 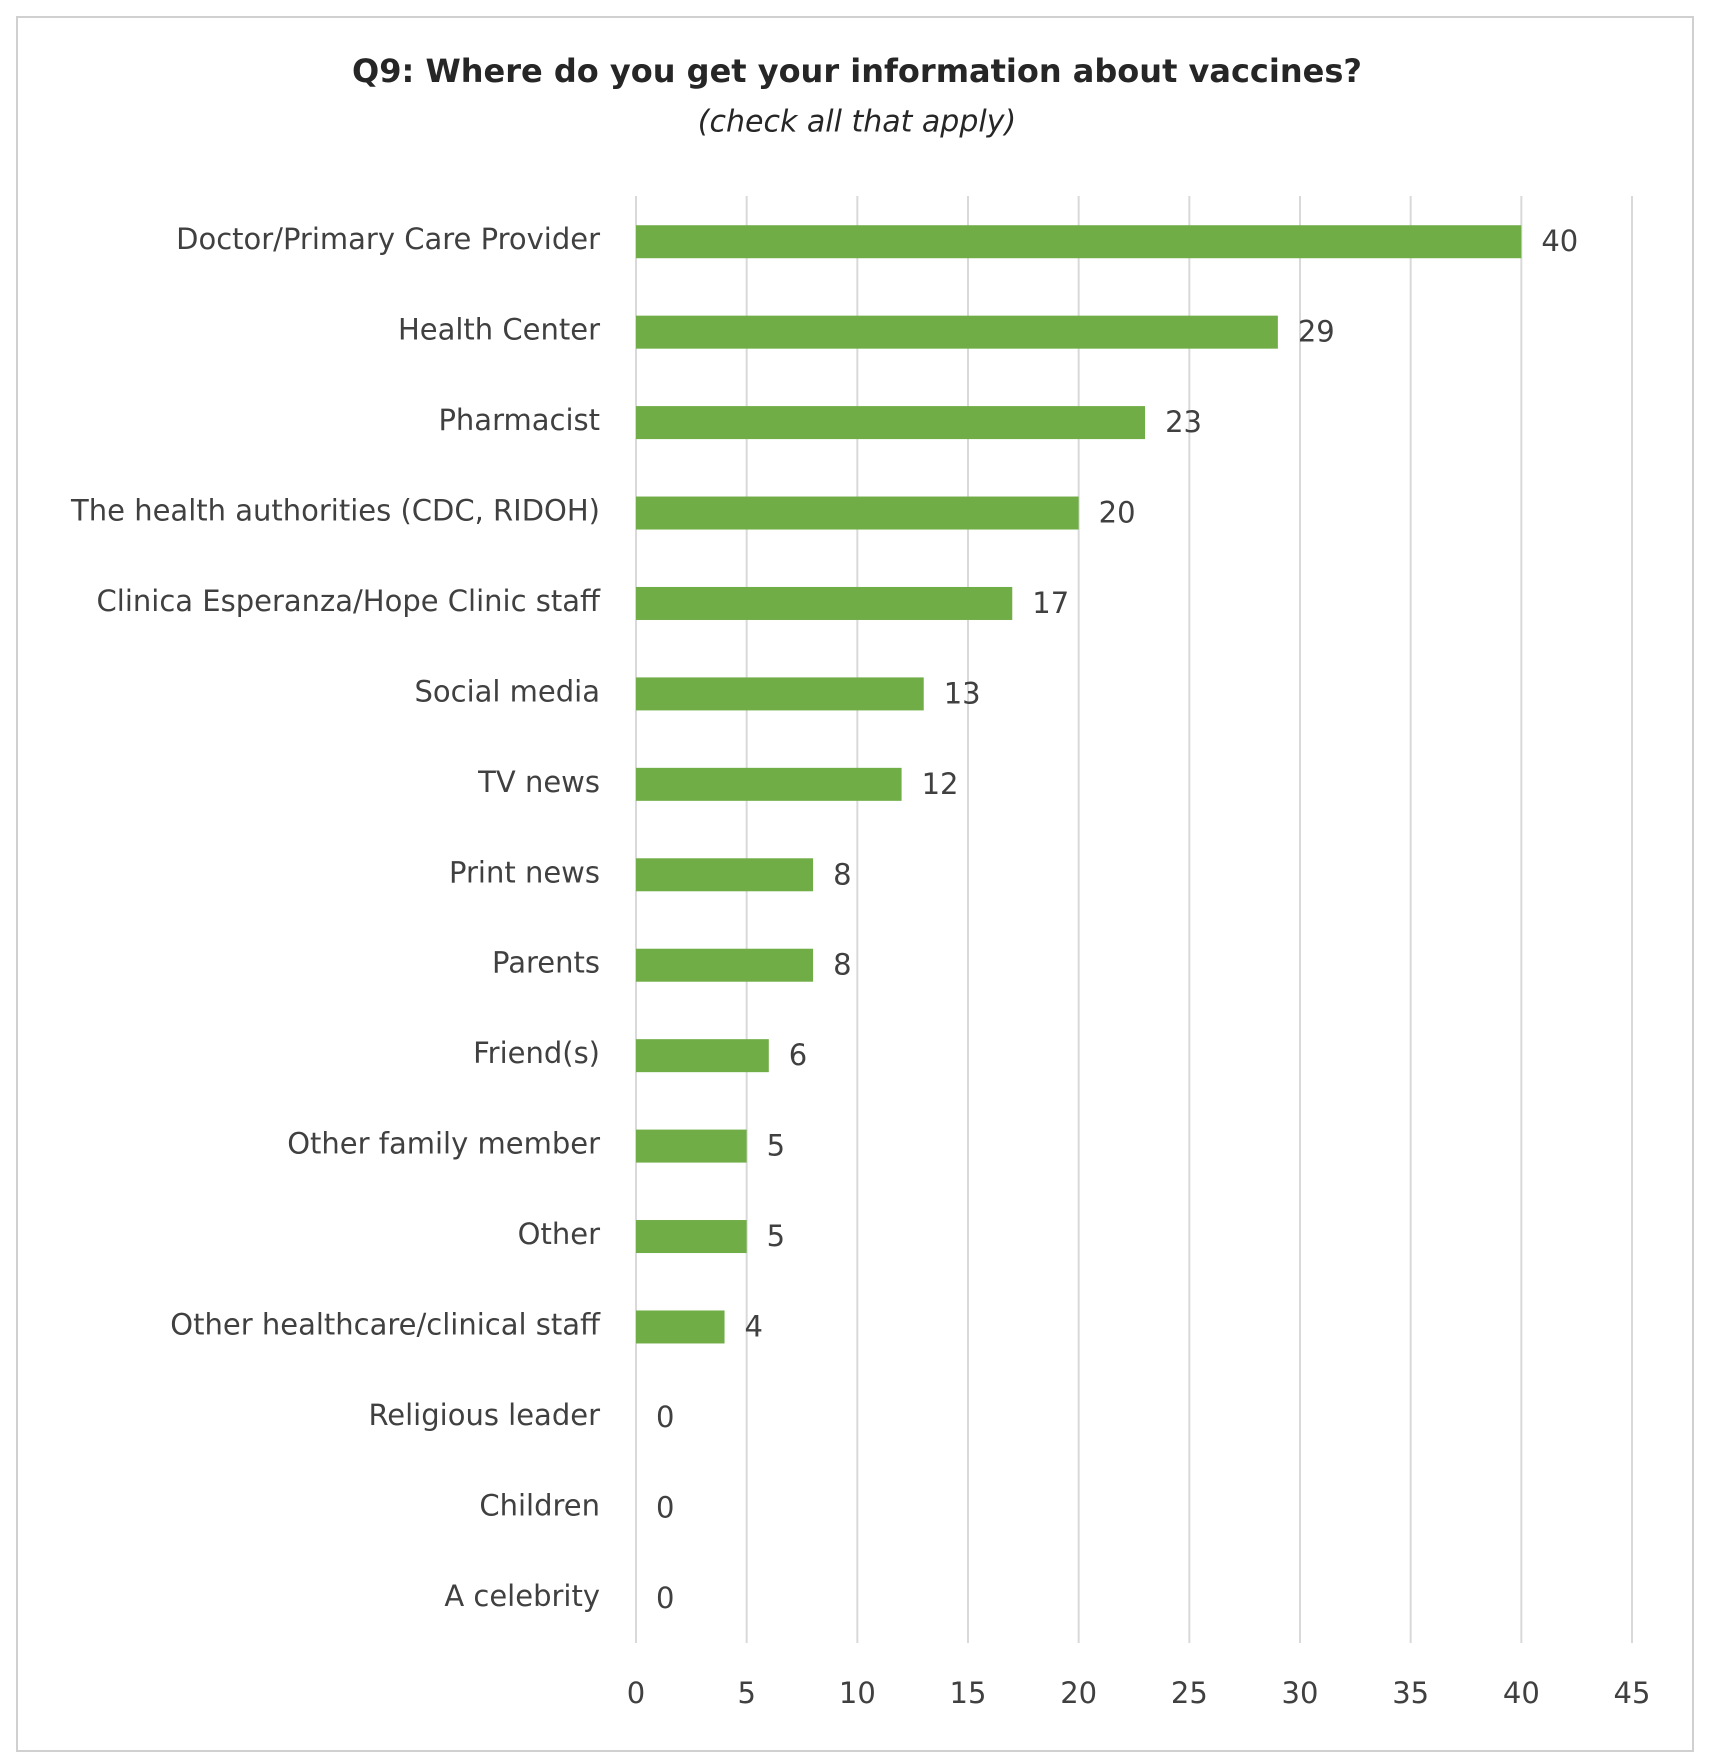 What do you see at coordinates (538, 782) in the screenshot?
I see `y-tick-label: TV news` at bounding box center [538, 782].